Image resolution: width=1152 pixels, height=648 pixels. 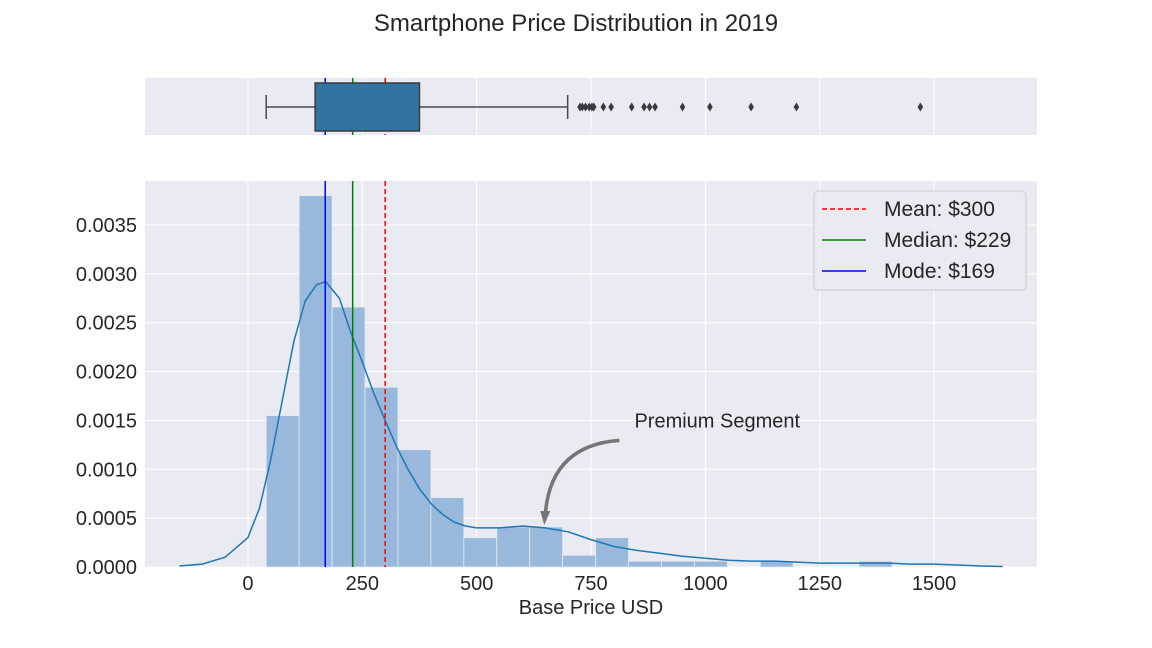 I want to click on boxplot-panel, so click(x=591, y=106).